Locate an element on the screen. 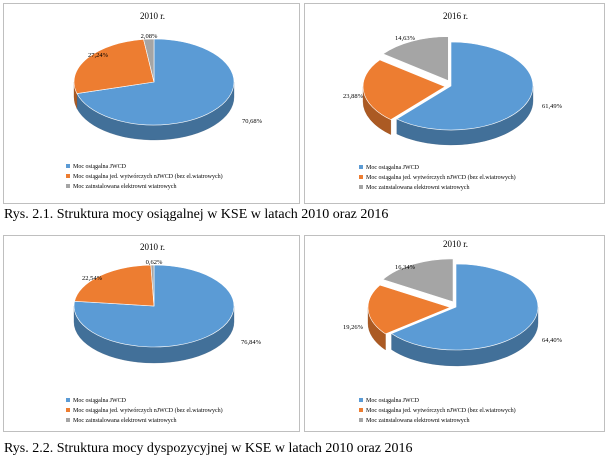 The image size is (615, 472). chart-title: 2016 r. is located at coordinates (455, 16).